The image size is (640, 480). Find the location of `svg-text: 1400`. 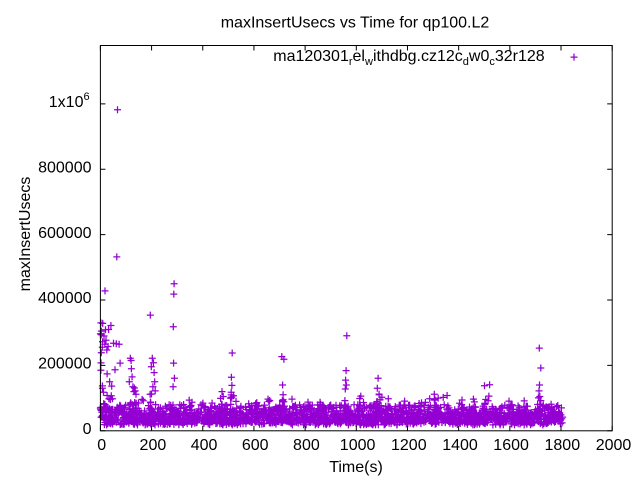

svg-text: 1400 is located at coordinates (460, 445).